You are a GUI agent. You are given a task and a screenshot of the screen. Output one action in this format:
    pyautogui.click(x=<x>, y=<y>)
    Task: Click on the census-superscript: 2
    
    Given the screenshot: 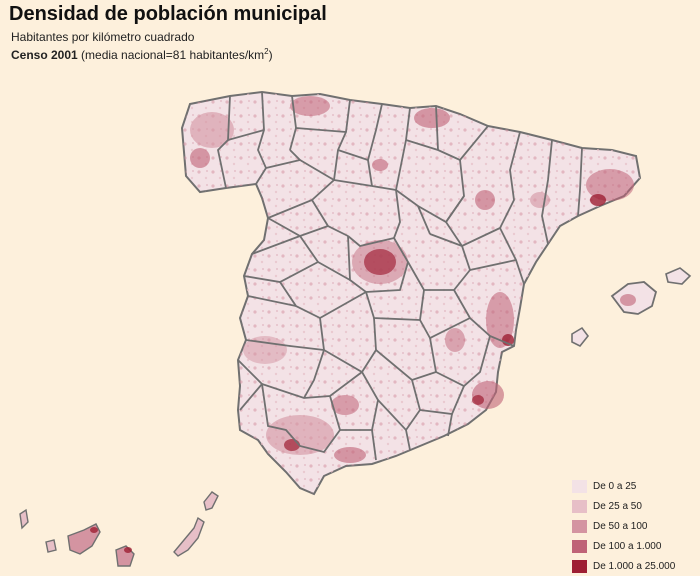 What is the action you would take?
    pyautogui.click(x=266, y=51)
    